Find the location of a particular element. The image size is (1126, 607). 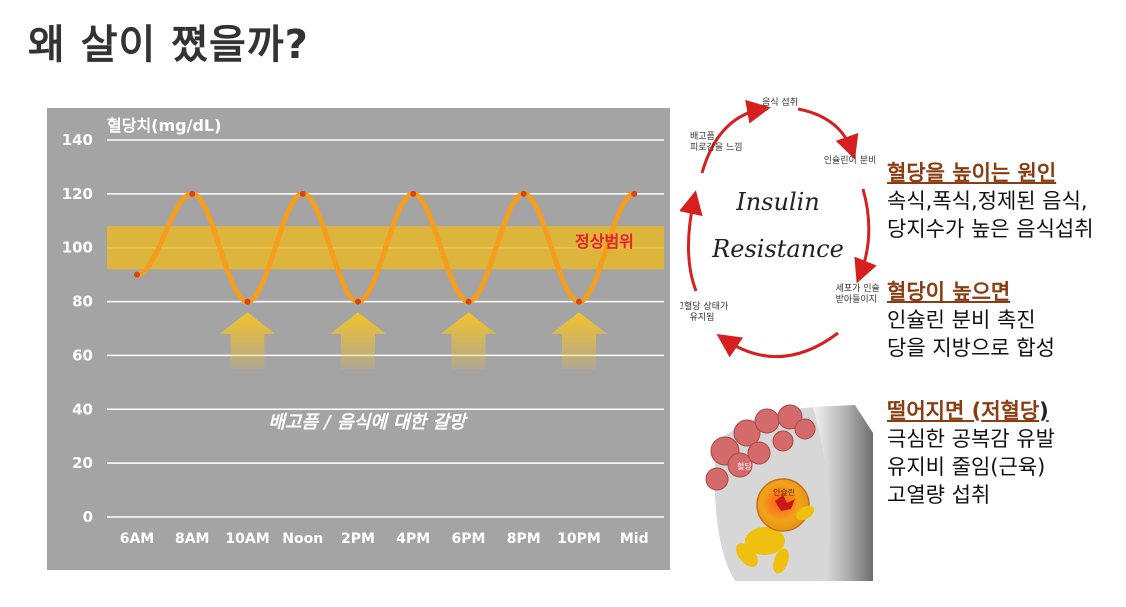

normal-range-label: 정상범위 is located at coordinates (604, 241).